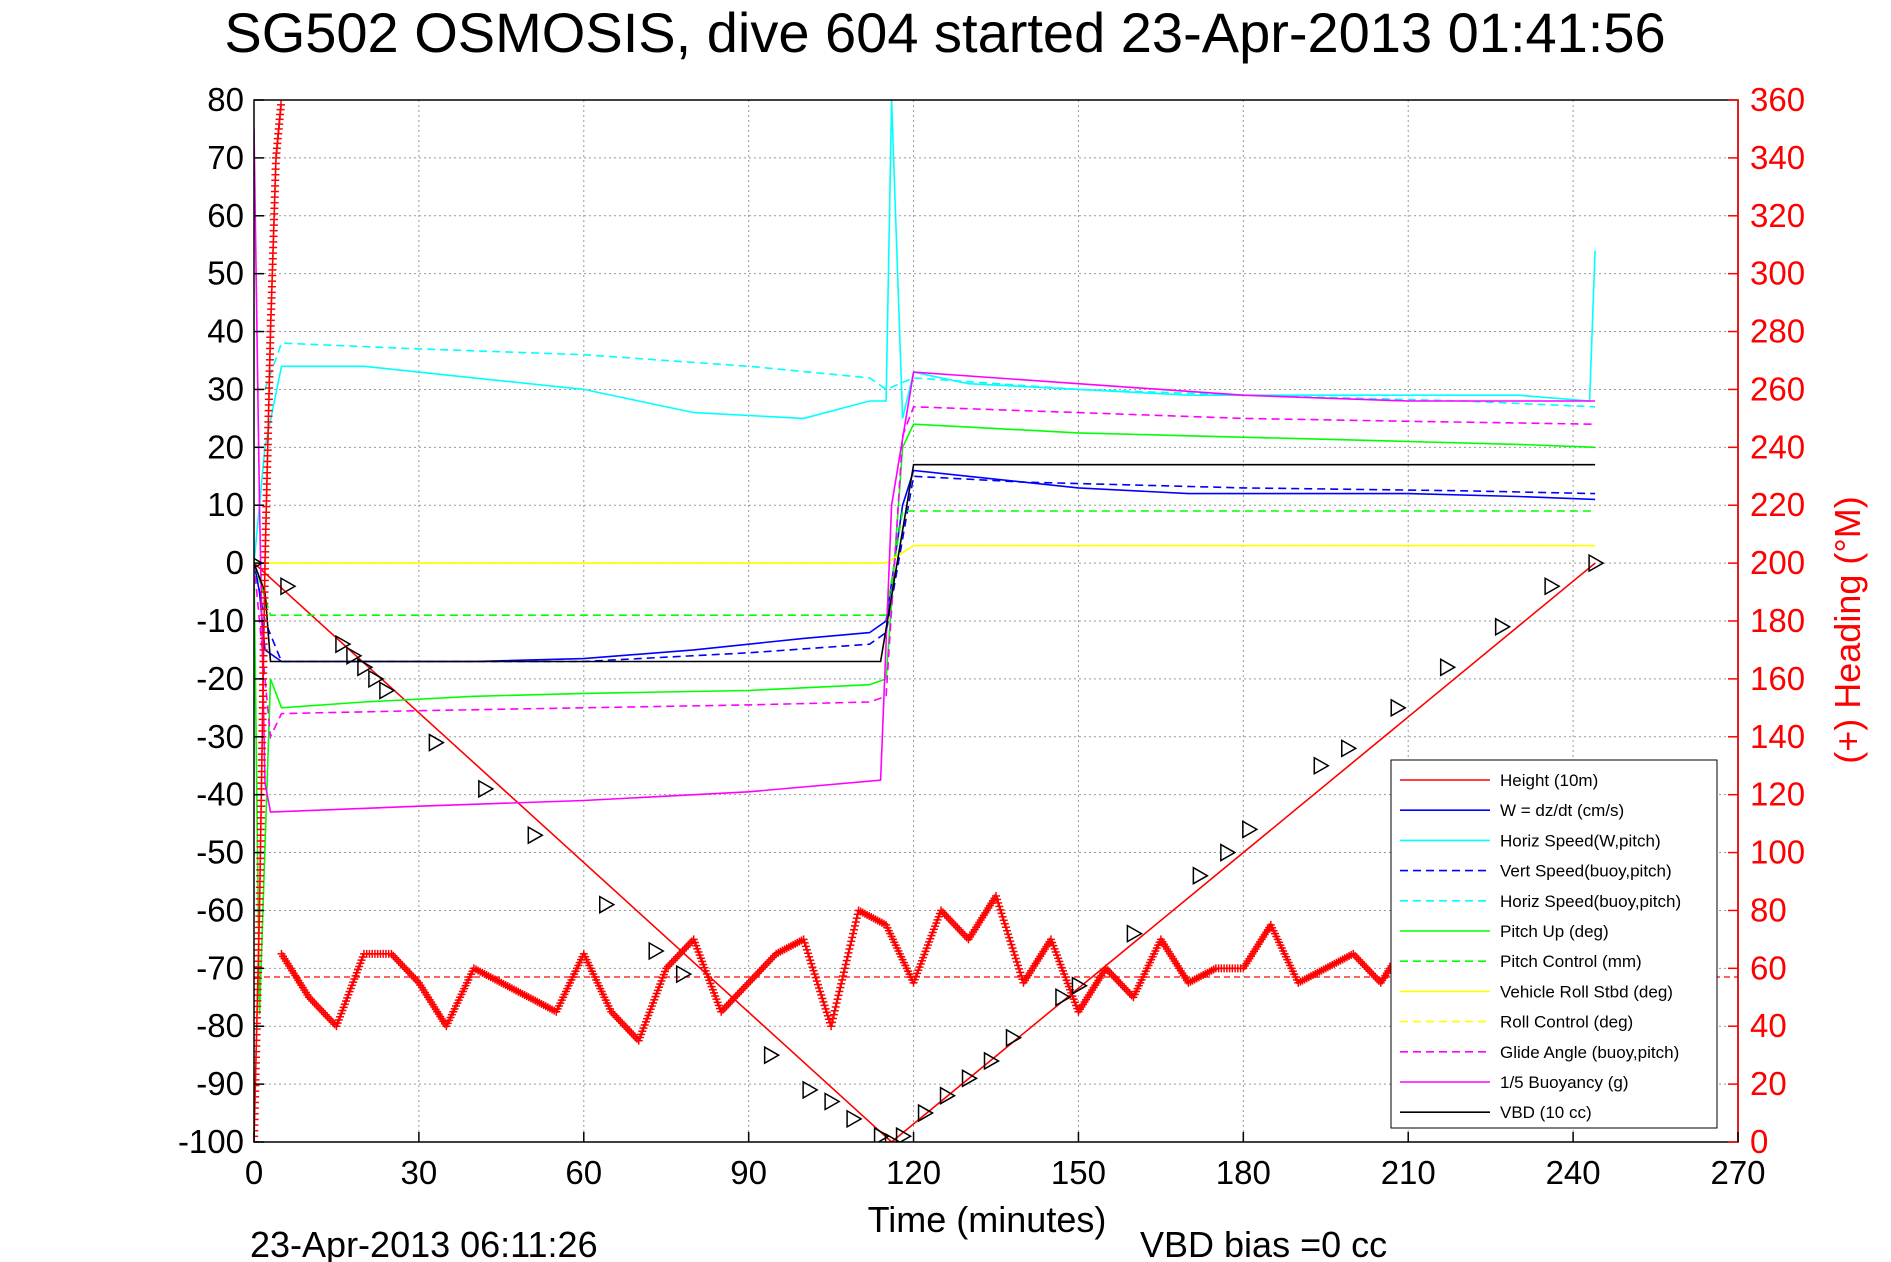 The image size is (1891, 1262). What do you see at coordinates (1777, 446) in the screenshot?
I see `right-tick-label: 240` at bounding box center [1777, 446].